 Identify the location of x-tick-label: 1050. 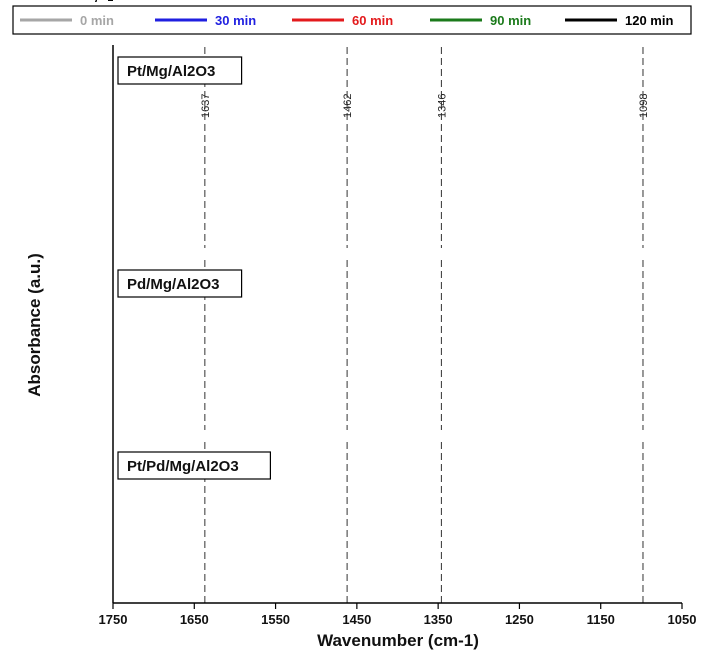
(682, 619).